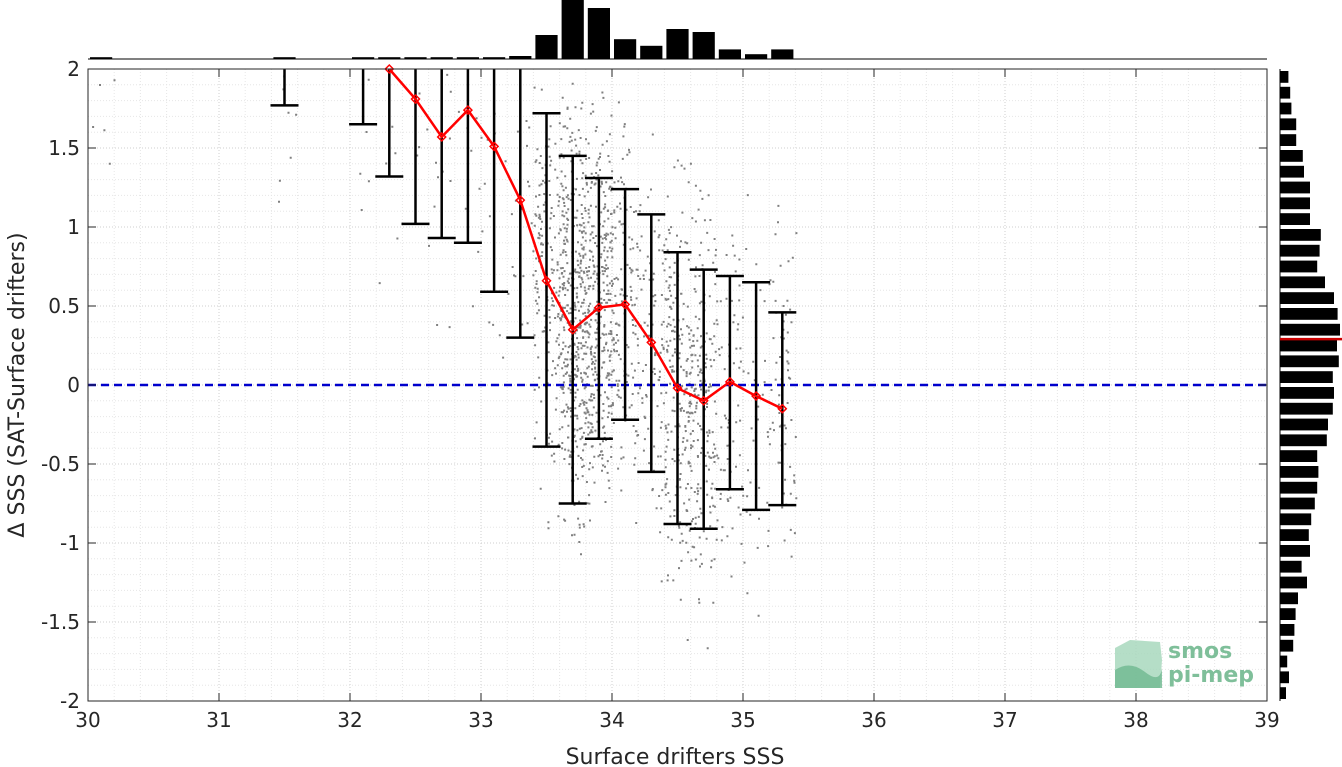 This screenshot has width=1342, height=767. What do you see at coordinates (17, 384) in the screenshot?
I see `y-axis-title: Δ SSS (SAT-Surface drifters)` at bounding box center [17, 384].